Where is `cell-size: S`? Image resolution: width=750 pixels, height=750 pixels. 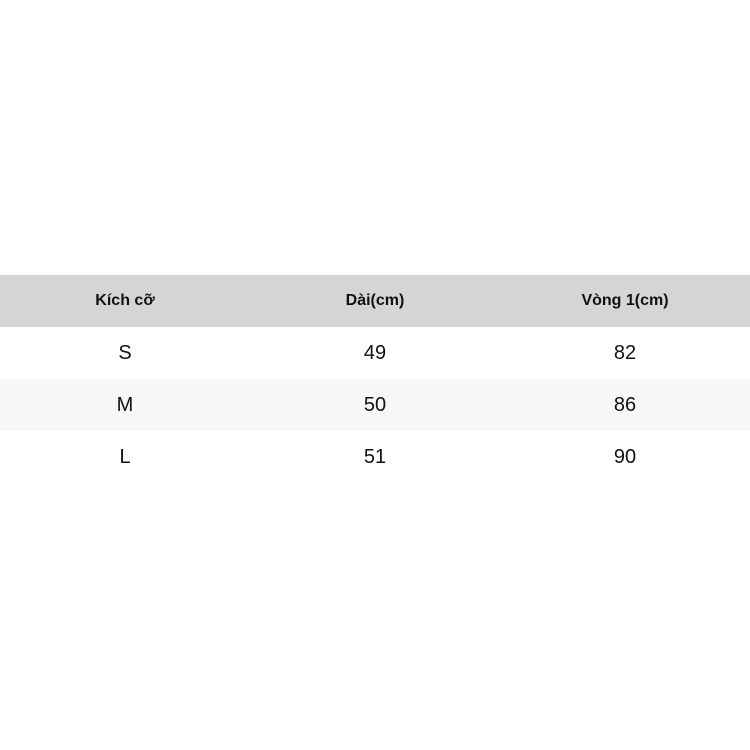
cell-size: S is located at coordinates (125, 353).